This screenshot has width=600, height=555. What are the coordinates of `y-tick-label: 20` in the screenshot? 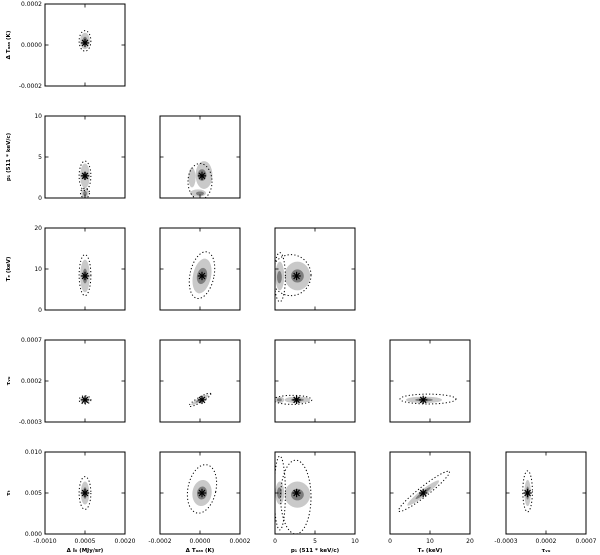 It's located at (38, 228).